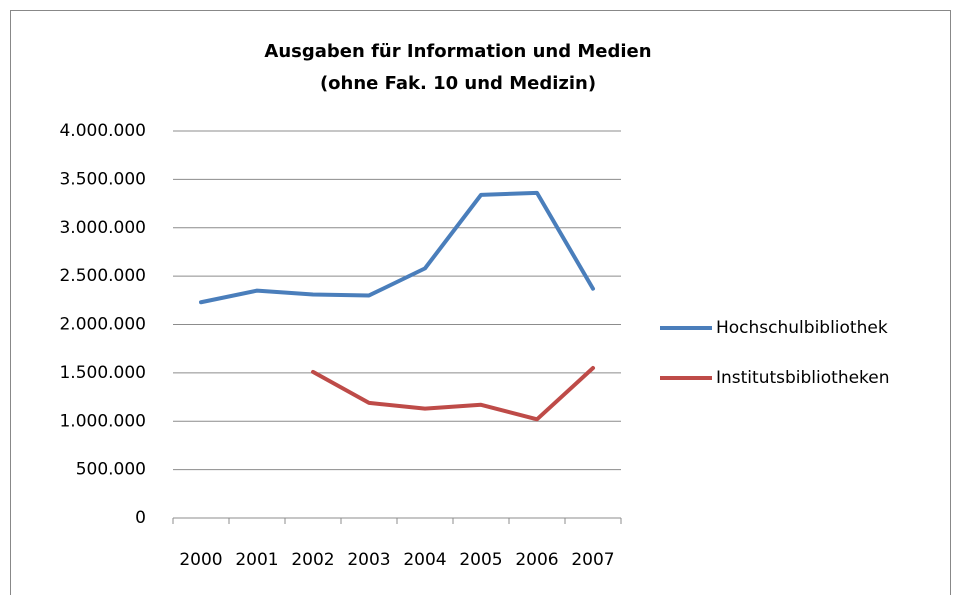 The height and width of the screenshot is (595, 960). Describe the element at coordinates (536, 560) in the screenshot. I see `x-tick-label: 2006` at that location.